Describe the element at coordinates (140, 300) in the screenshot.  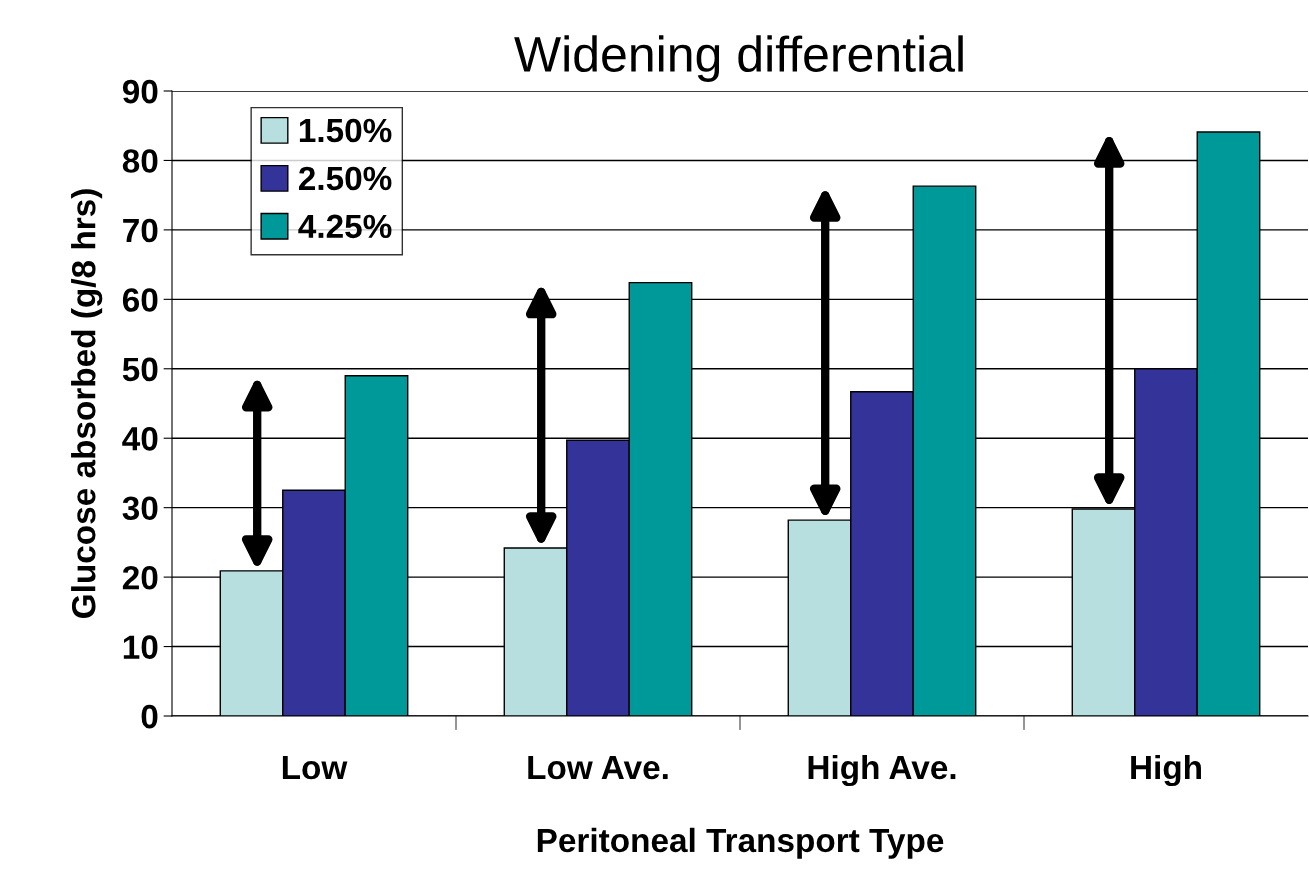
I see `y-tick-label: 60` at that location.